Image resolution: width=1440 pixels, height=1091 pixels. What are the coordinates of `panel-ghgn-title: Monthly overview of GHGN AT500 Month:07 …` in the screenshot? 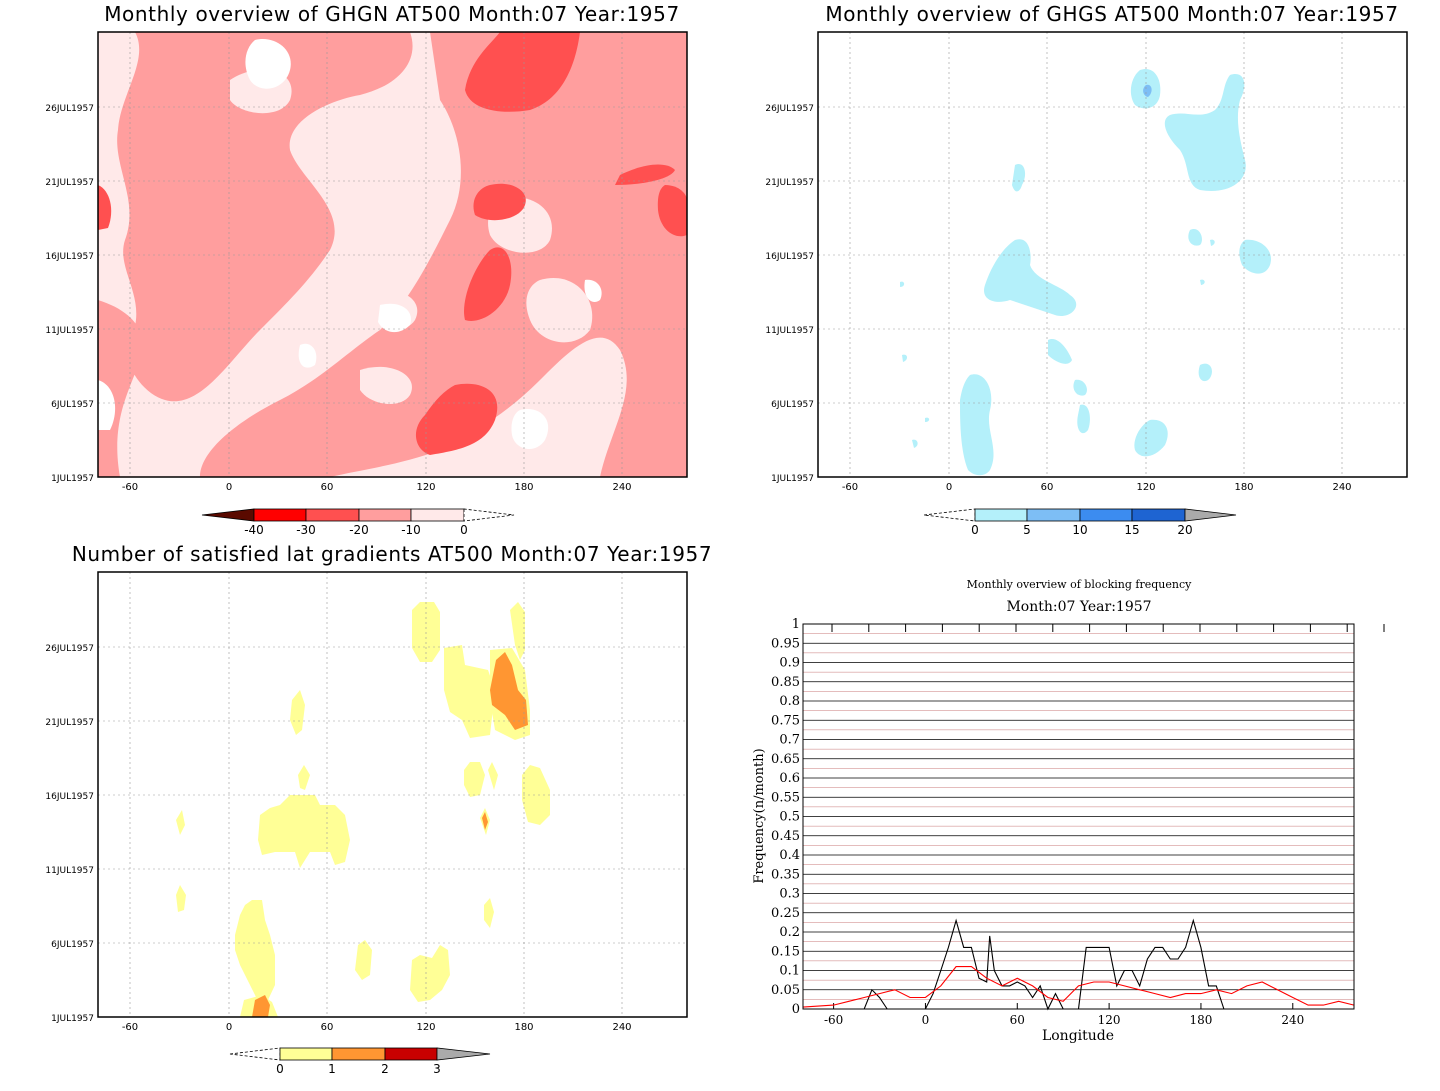 It's located at (392, 14).